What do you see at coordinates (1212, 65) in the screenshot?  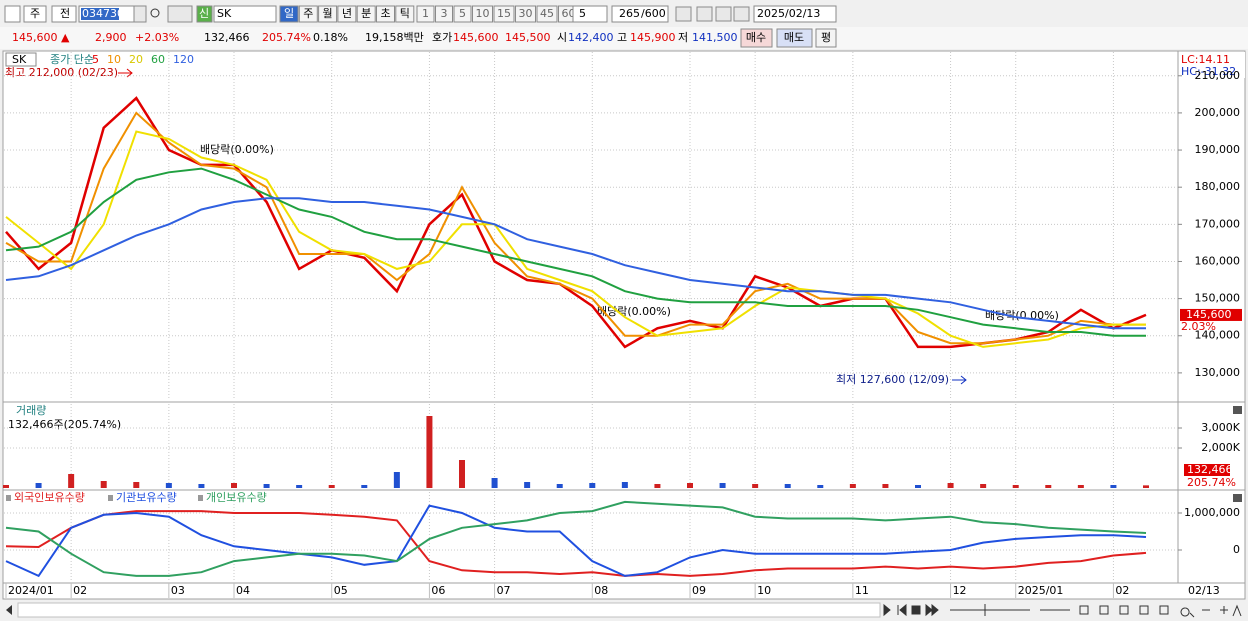 I see `lc-hc-bg` at bounding box center [1212, 65].